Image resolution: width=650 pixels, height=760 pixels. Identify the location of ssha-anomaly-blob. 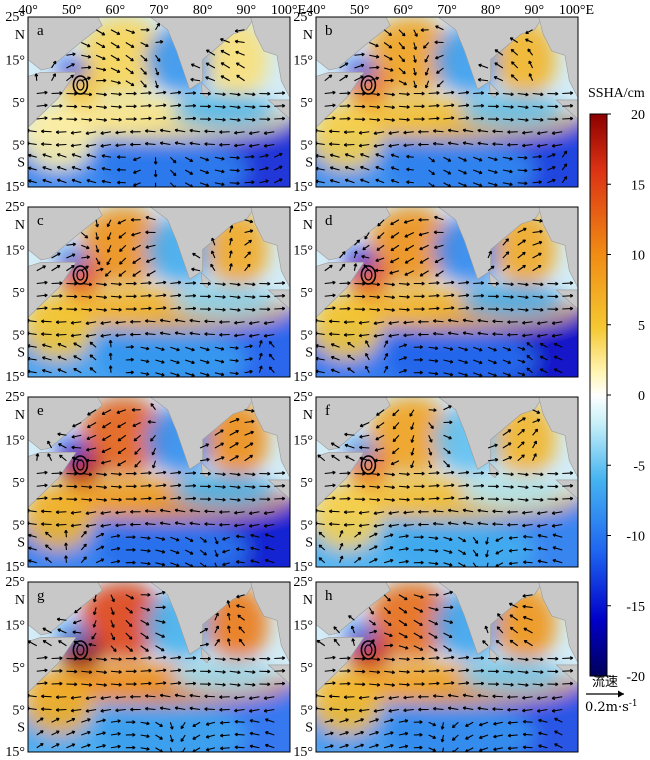
(224, 300).